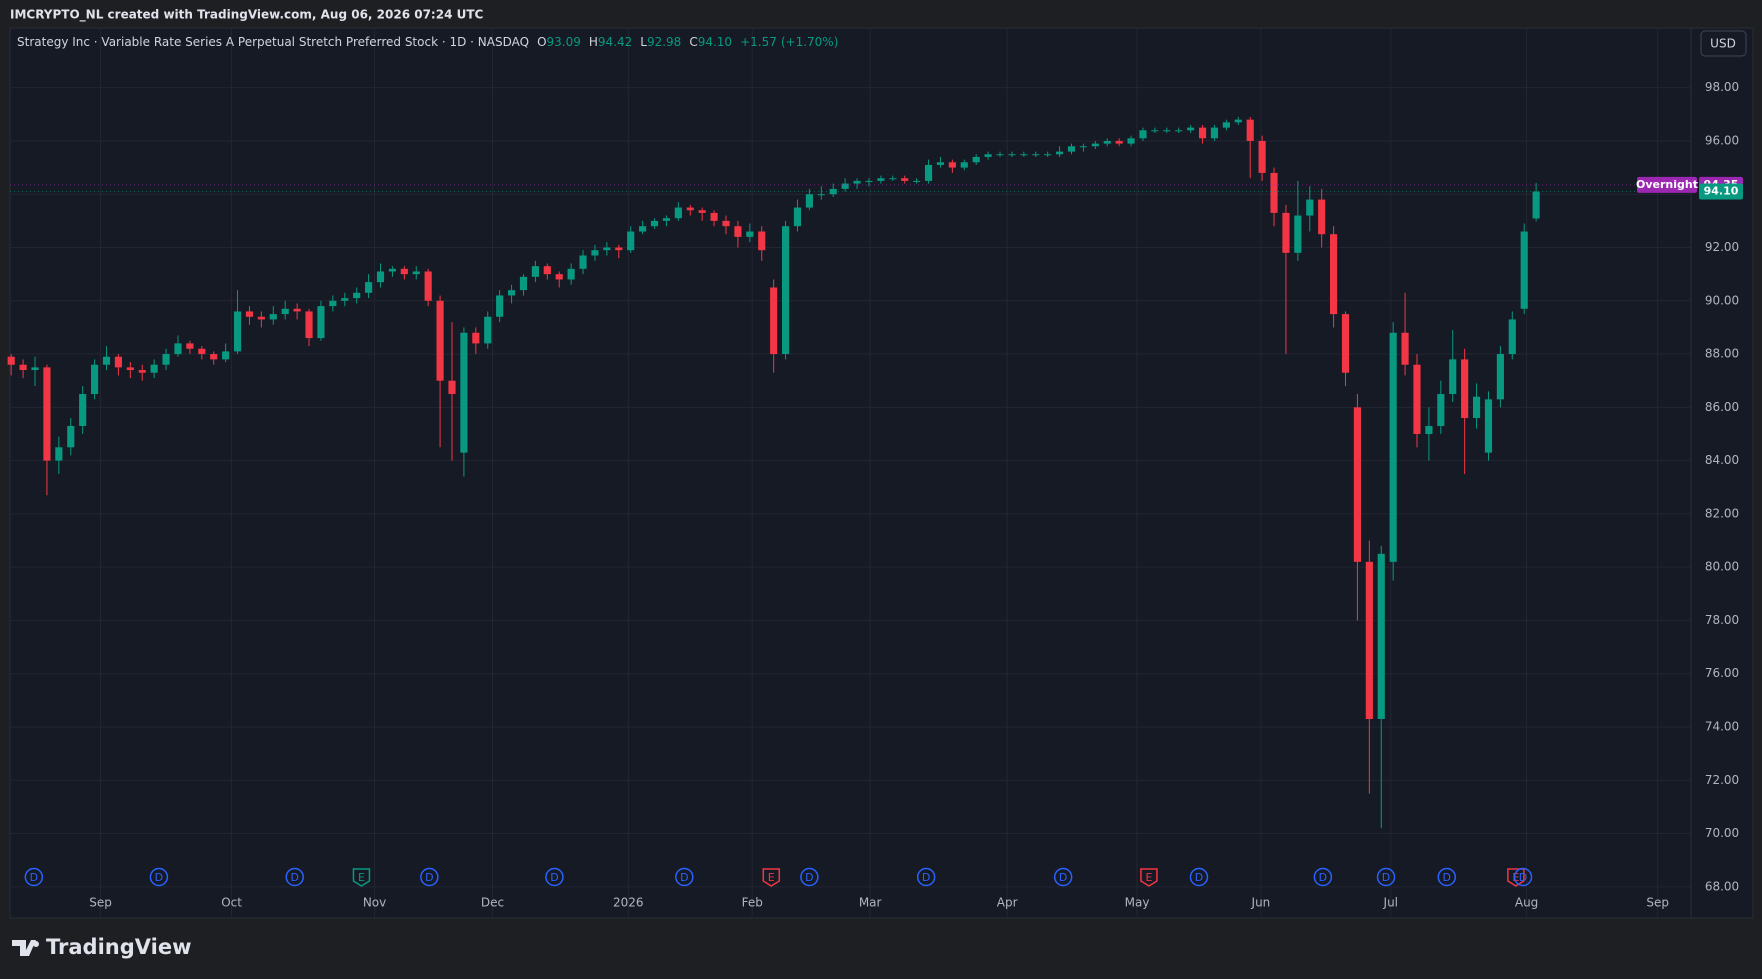 The width and height of the screenshot is (1762, 979). I want to click on x-tick-label: Apr, so click(1007, 903).